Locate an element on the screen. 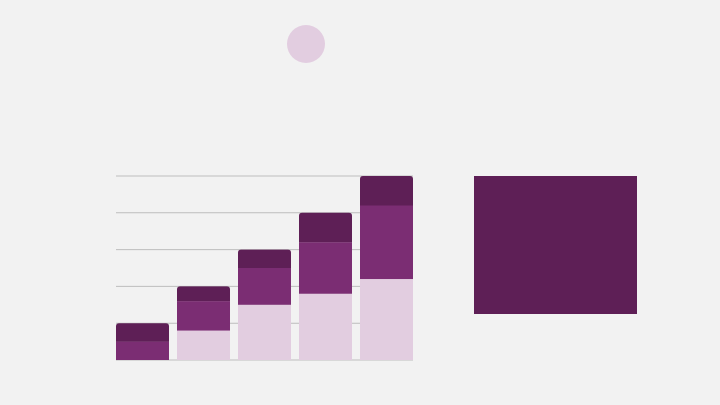 This screenshot has width=720, height=405. decor-circle is located at coordinates (306, 44).